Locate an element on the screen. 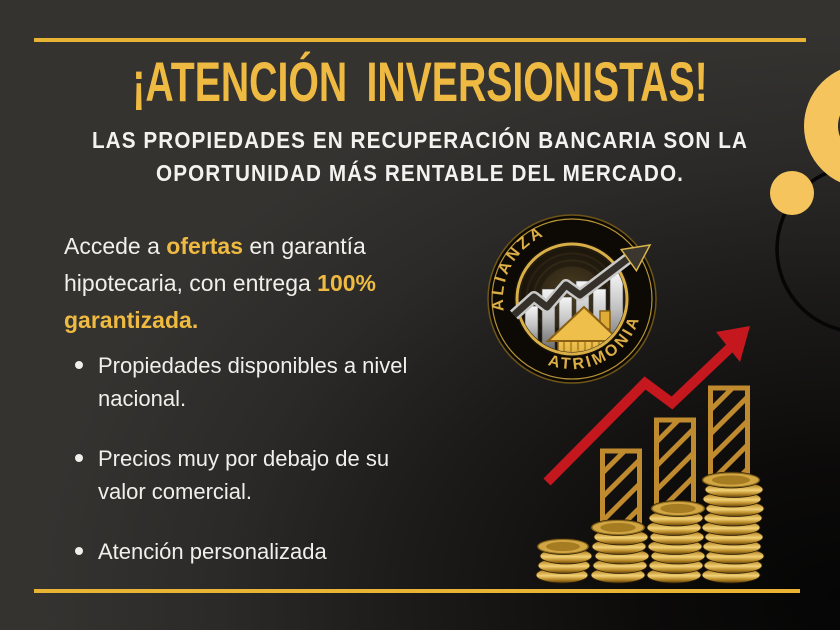 This screenshot has height=630, width=840. growth-chart-illustration is located at coordinates (650, 455).